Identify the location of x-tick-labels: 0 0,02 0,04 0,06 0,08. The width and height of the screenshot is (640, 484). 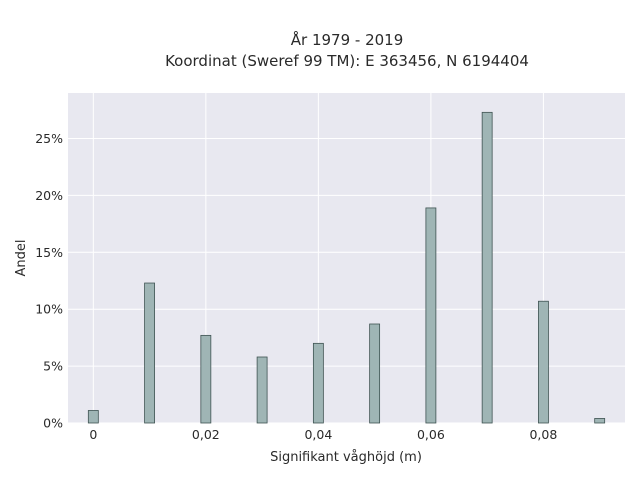
(323, 434).